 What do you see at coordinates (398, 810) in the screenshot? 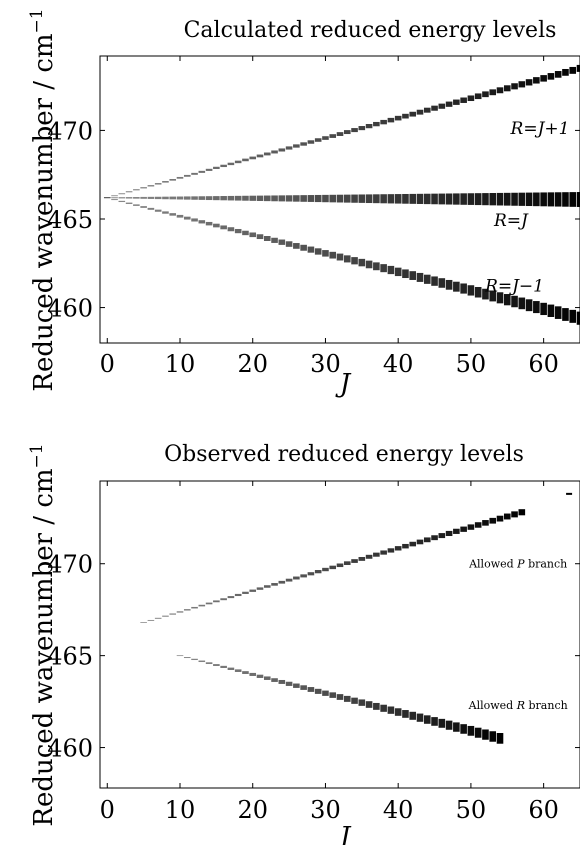
I see `x-tick-label: 40` at bounding box center [398, 810].